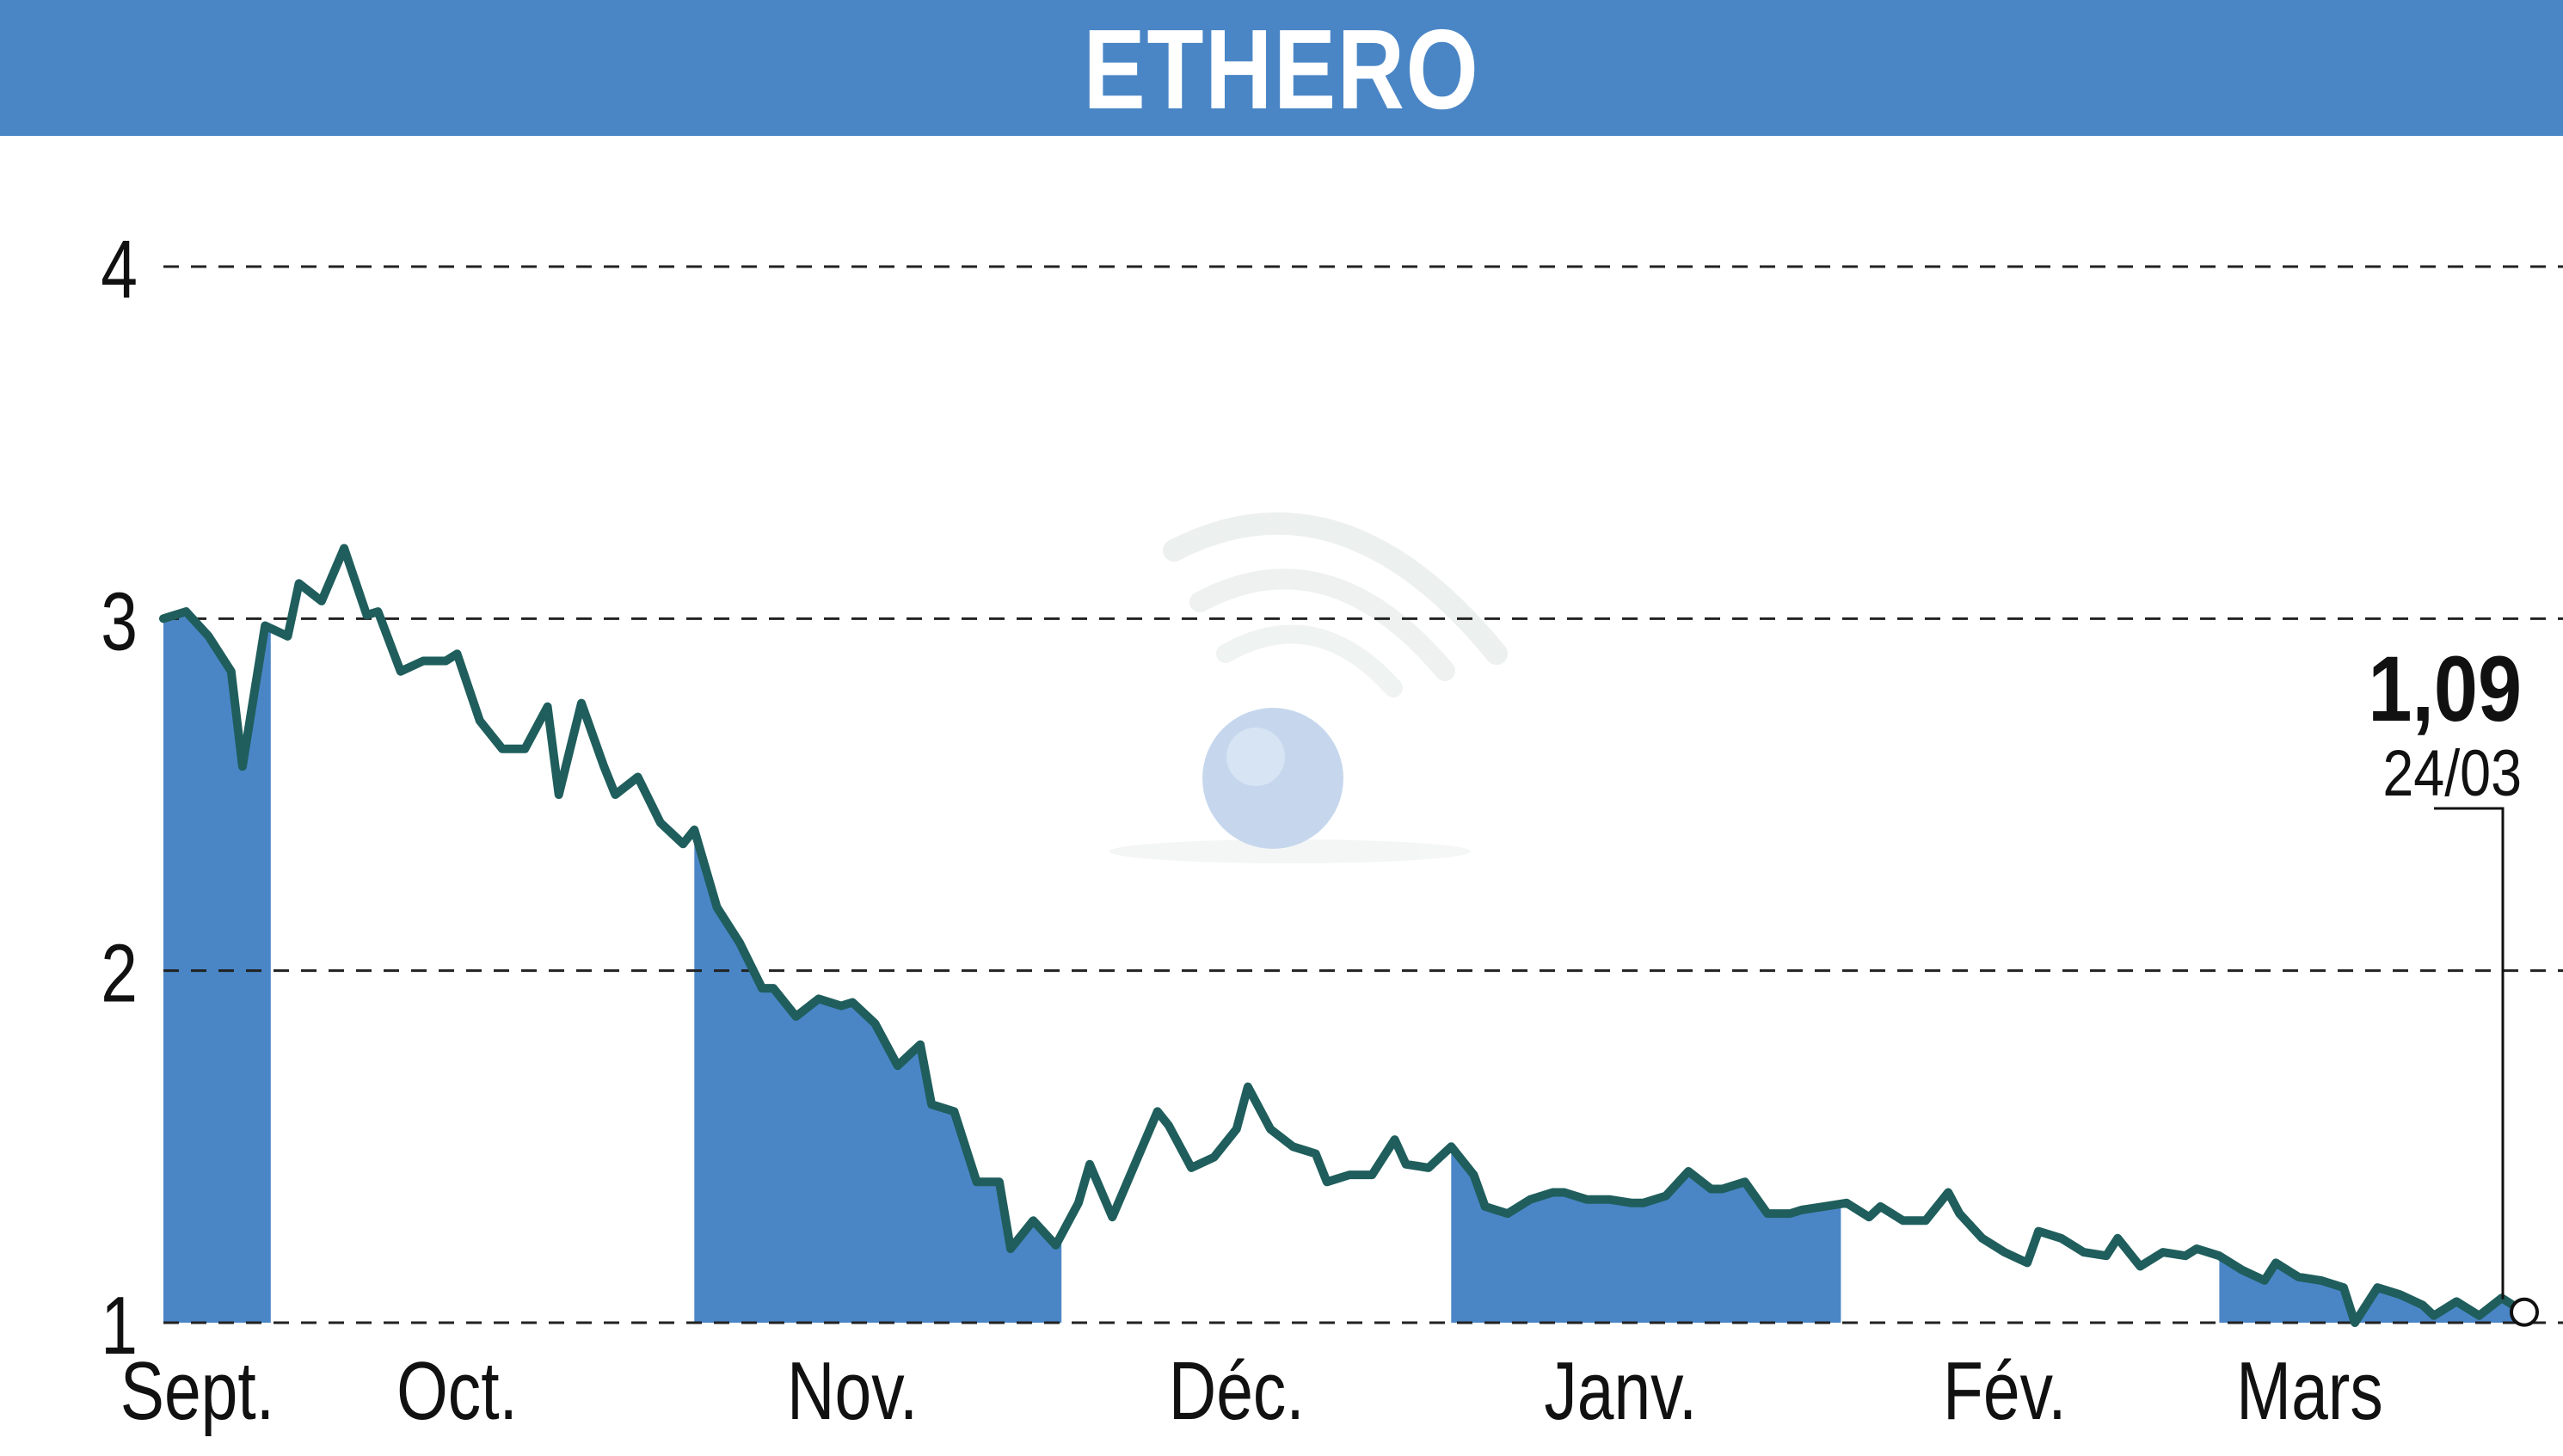 The height and width of the screenshot is (1456, 2563). Describe the element at coordinates (119, 974) in the screenshot. I see `y-tick-label: 2` at that location.